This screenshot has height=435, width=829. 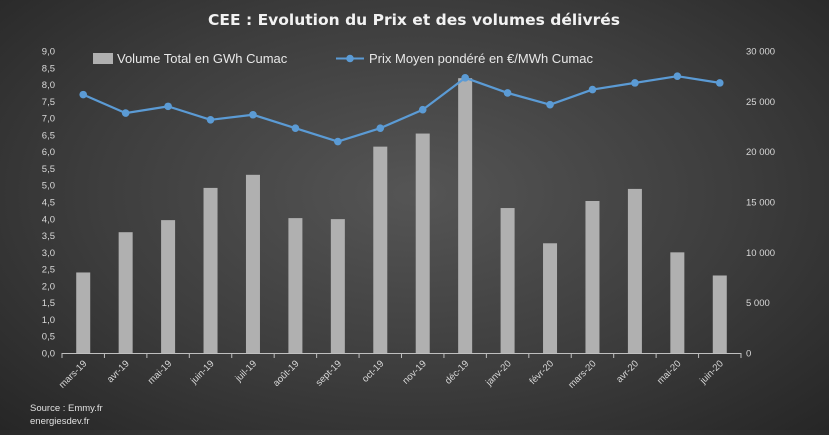 I want to click on y-right-tick-label: 10 000, so click(x=760, y=253).